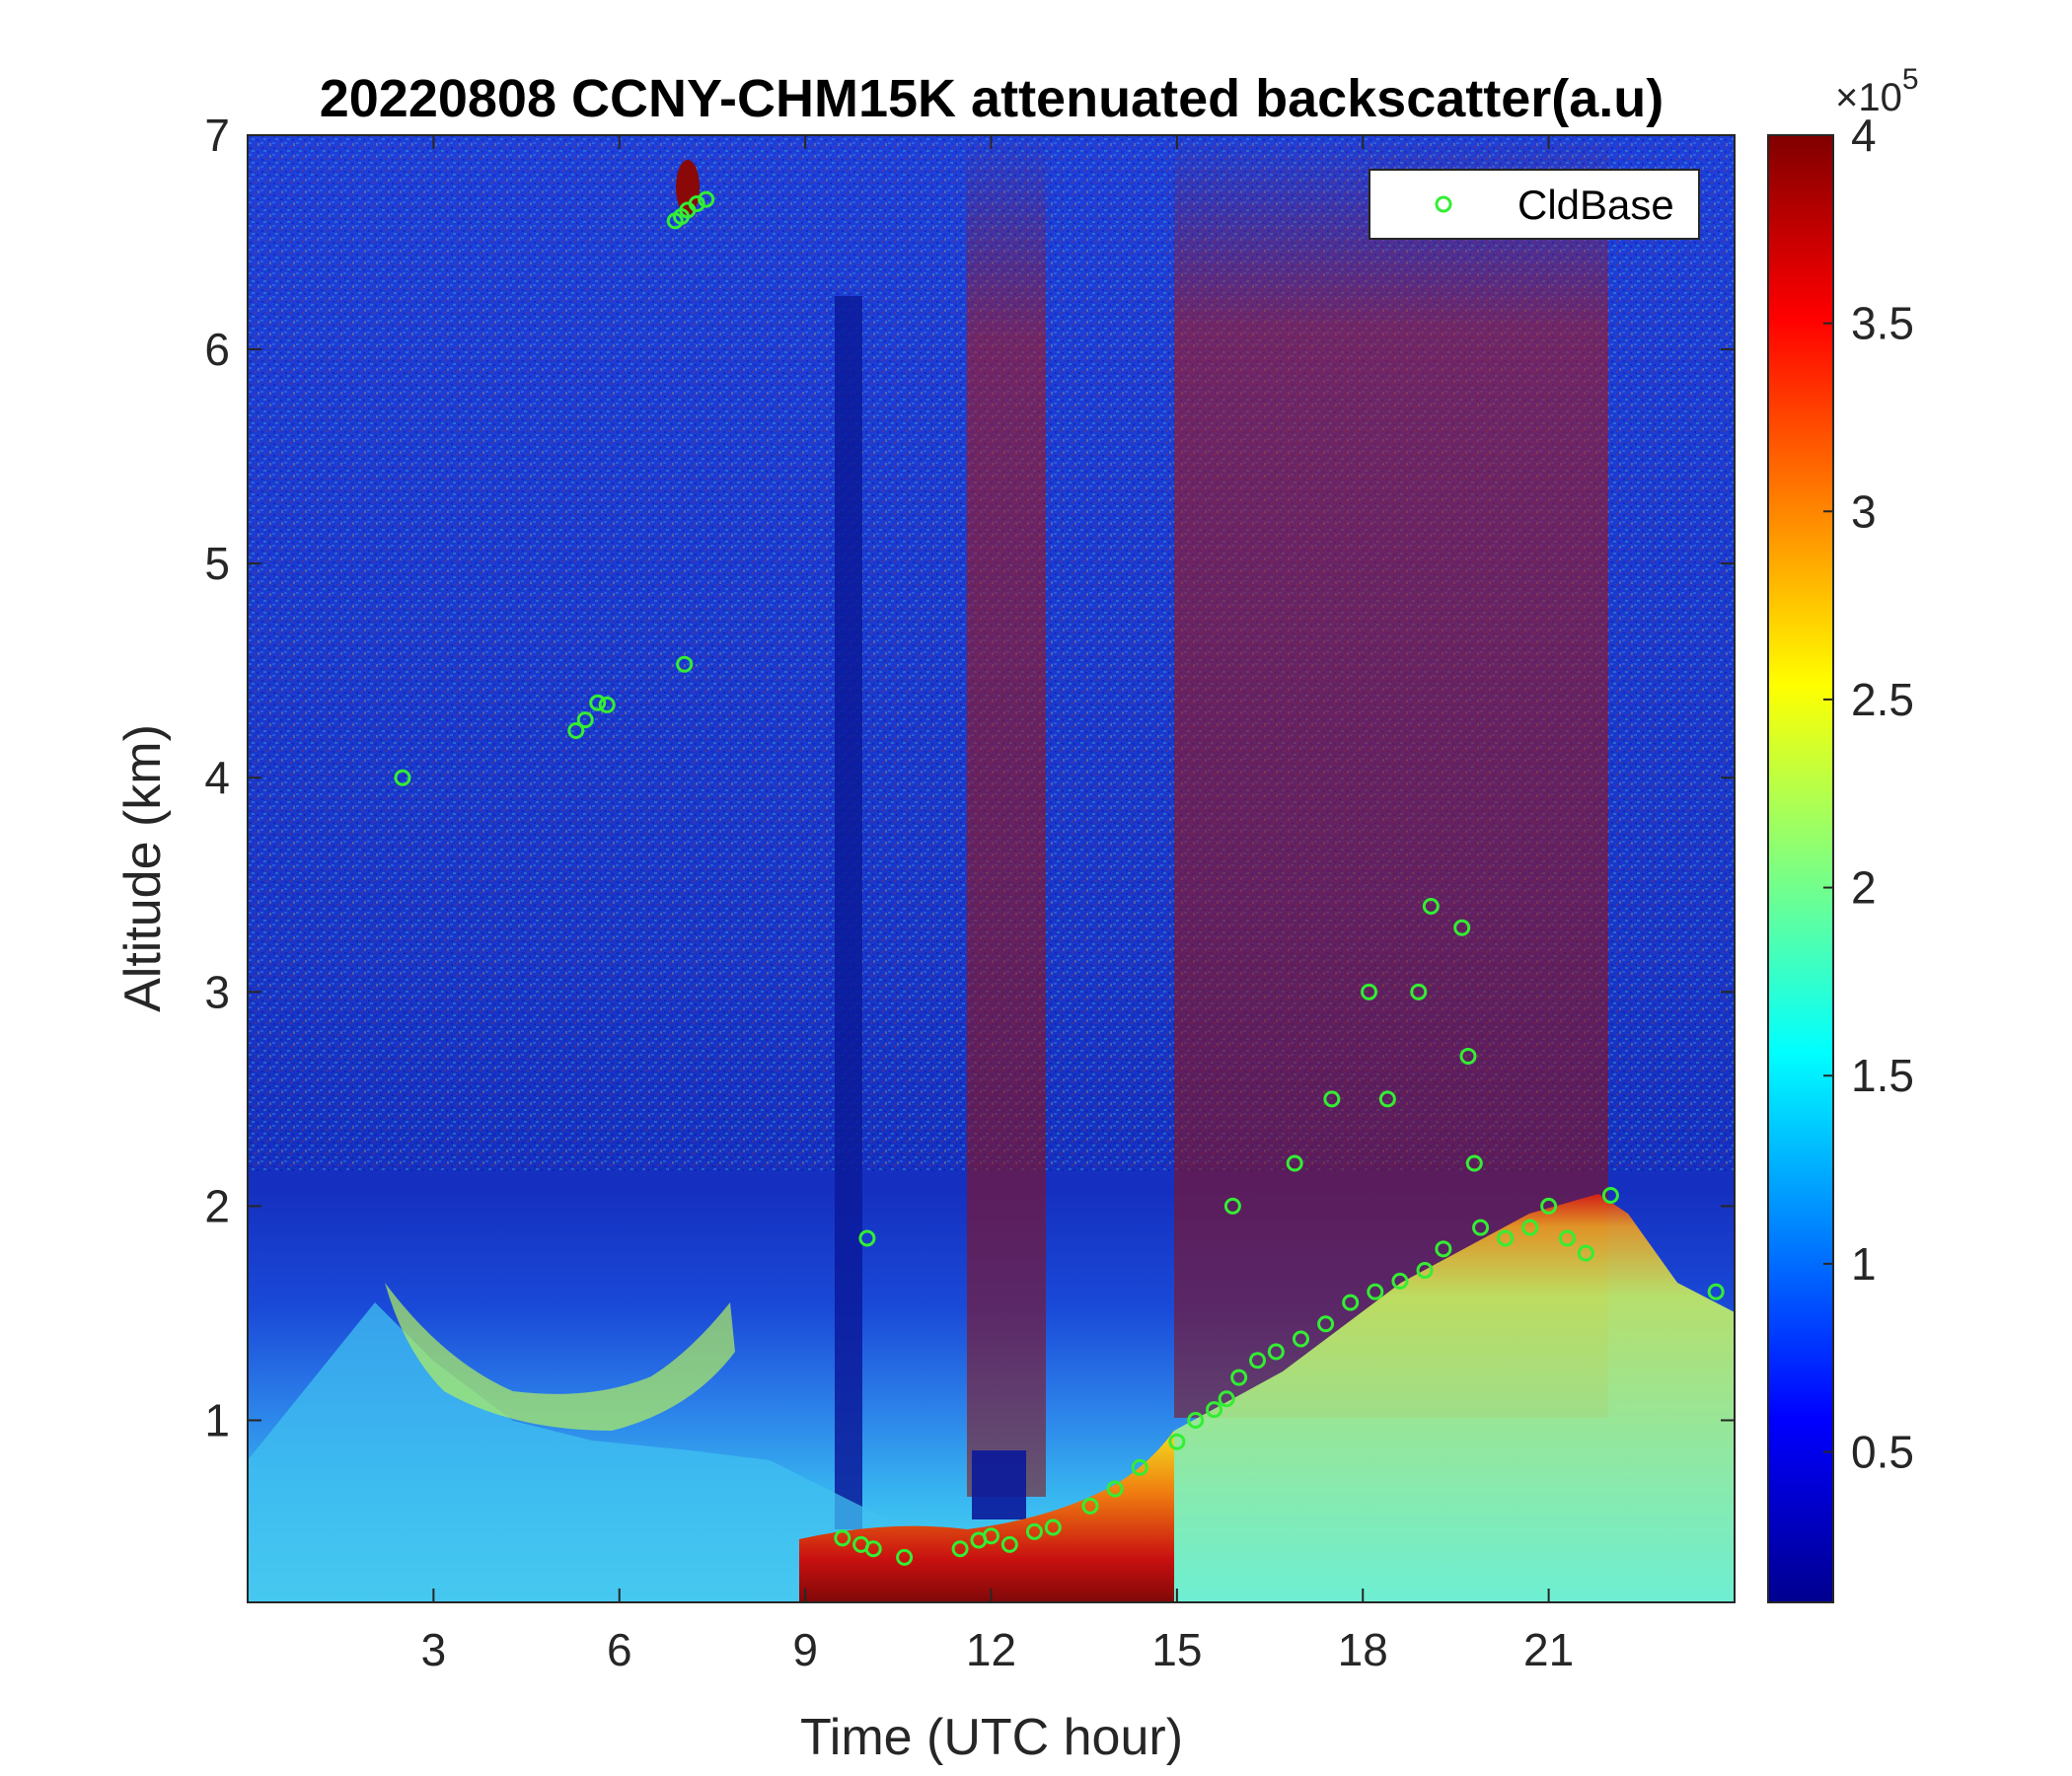 Image resolution: width=2072 pixels, height=1776 pixels. What do you see at coordinates (434, 1650) in the screenshot?
I see `x-tick-label: 3` at bounding box center [434, 1650].